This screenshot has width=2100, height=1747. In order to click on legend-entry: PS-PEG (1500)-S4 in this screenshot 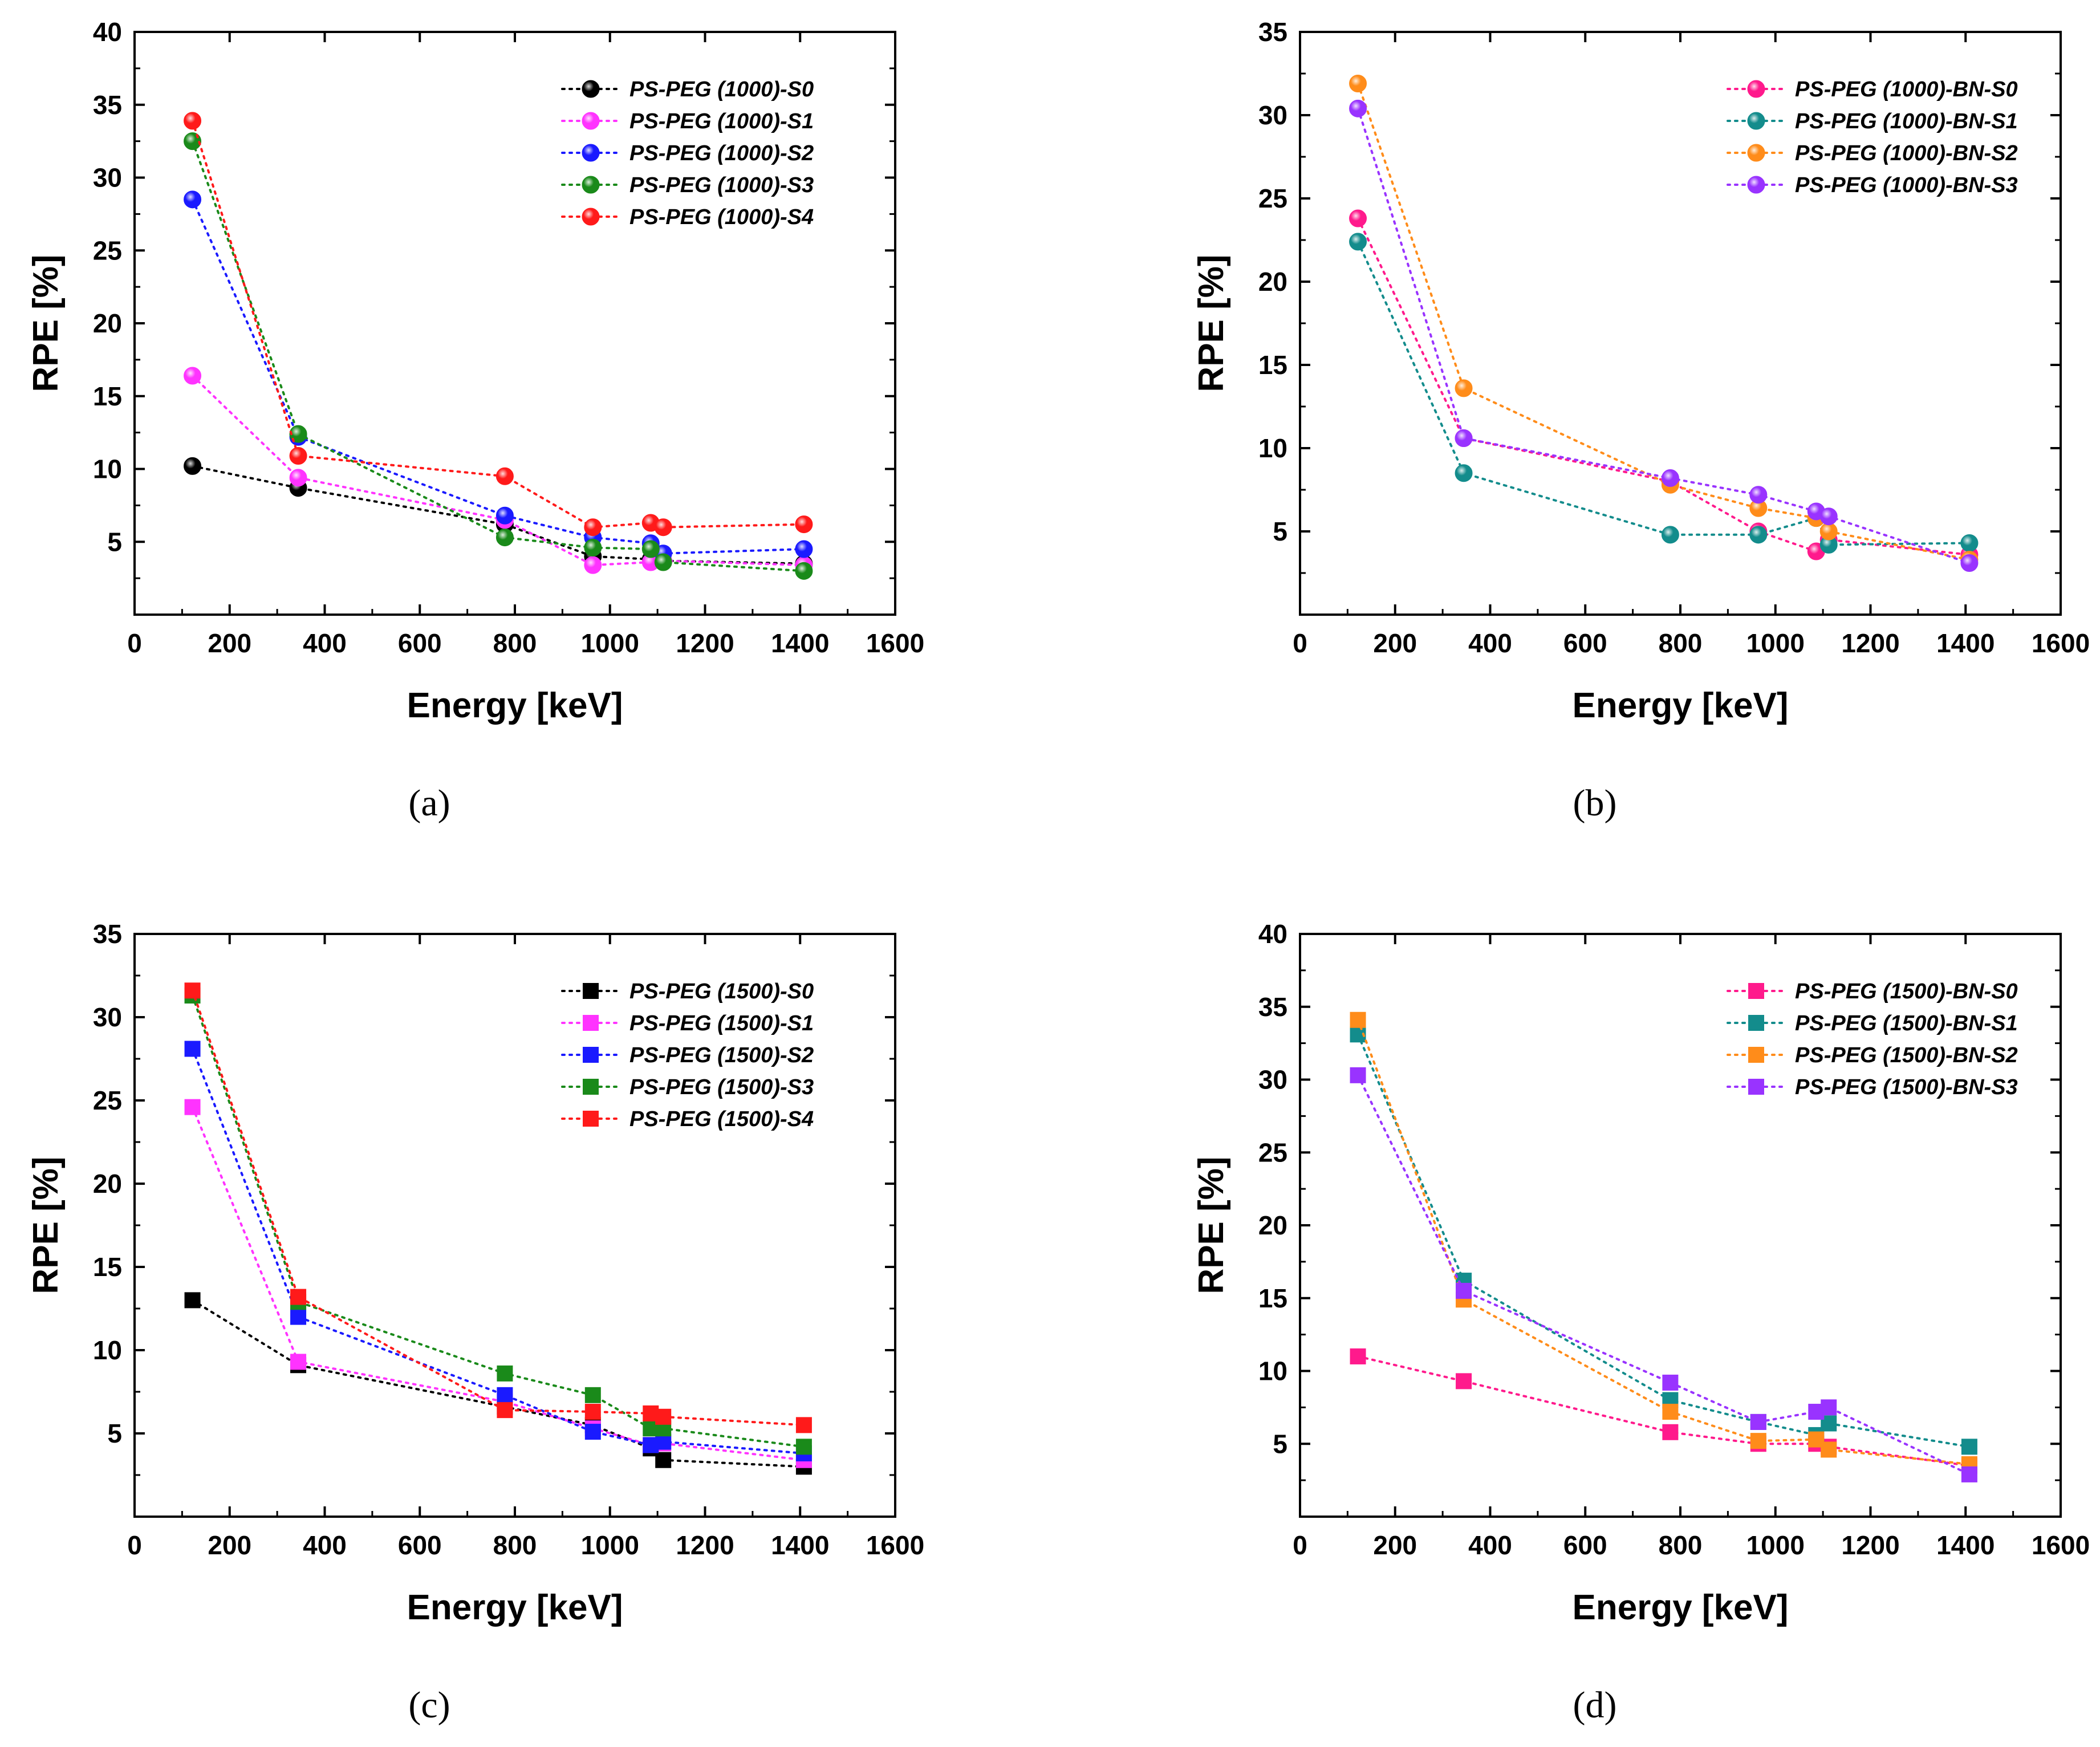, I will do `click(687, 1119)`.